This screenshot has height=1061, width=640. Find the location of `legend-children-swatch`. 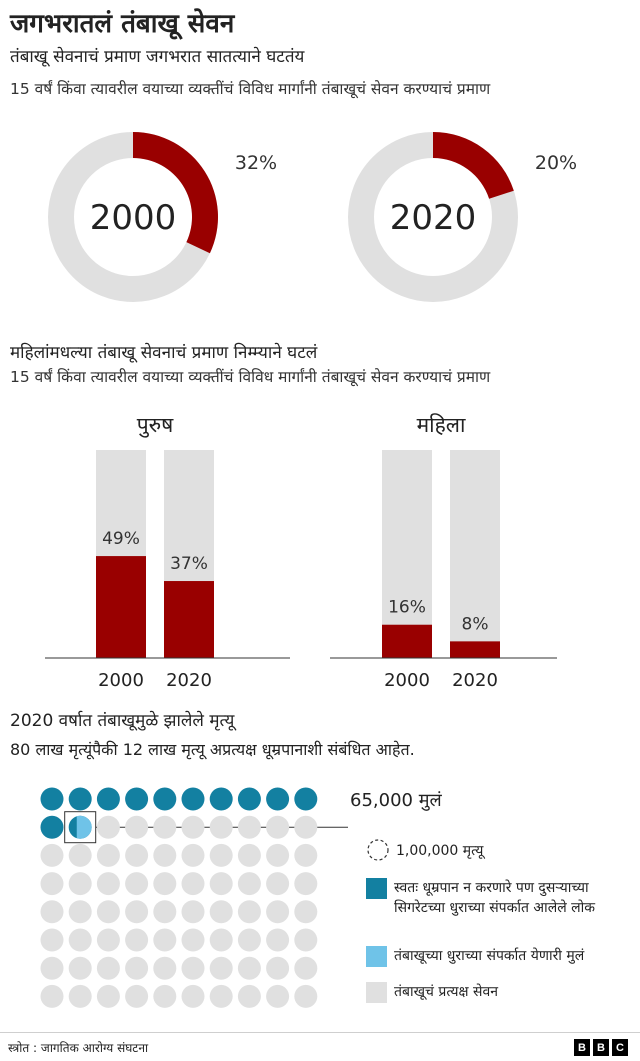

legend-children-swatch is located at coordinates (376, 956).